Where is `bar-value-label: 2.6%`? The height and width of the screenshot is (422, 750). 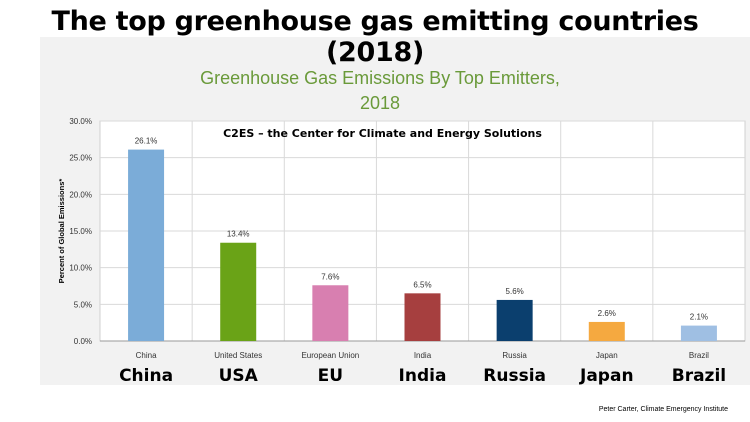 bar-value-label: 2.6% is located at coordinates (607, 313).